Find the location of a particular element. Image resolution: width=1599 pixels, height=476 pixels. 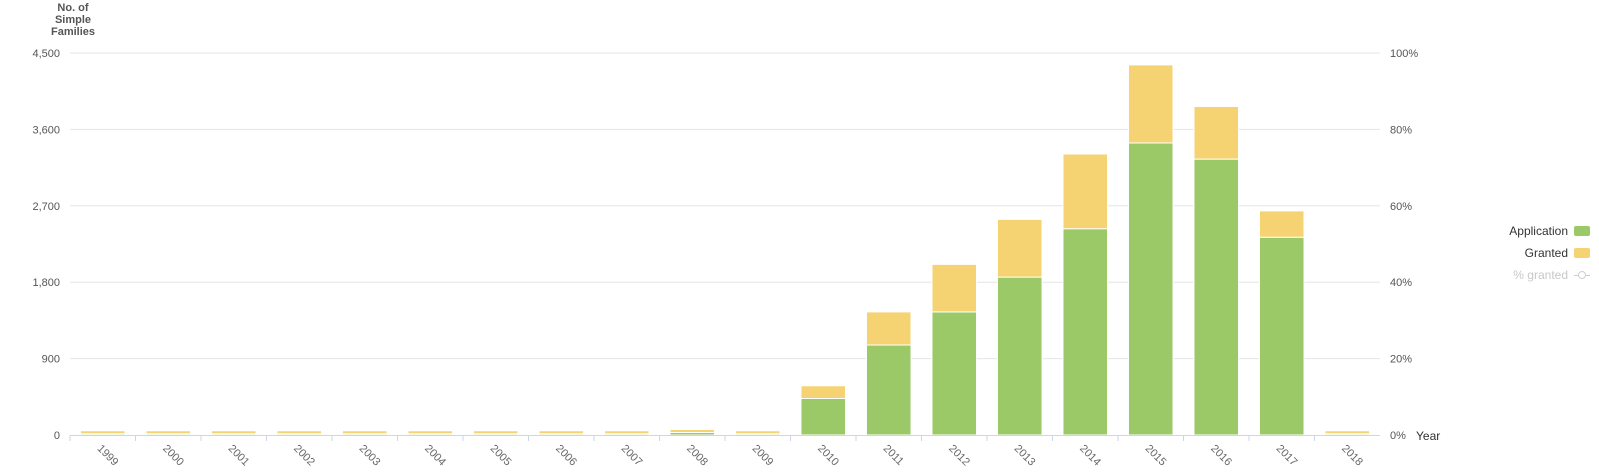

x-axis-title: Year is located at coordinates (1428, 436).